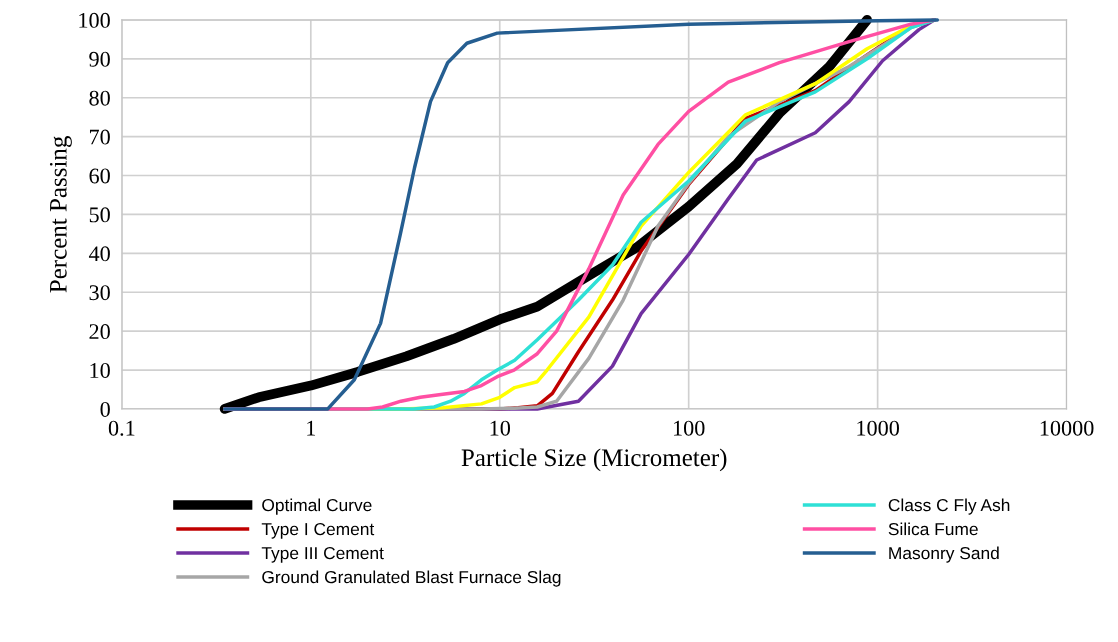 This screenshot has width=1118, height=642. What do you see at coordinates (1067, 428) in the screenshot?
I see `x-tick-label: 10000` at bounding box center [1067, 428].